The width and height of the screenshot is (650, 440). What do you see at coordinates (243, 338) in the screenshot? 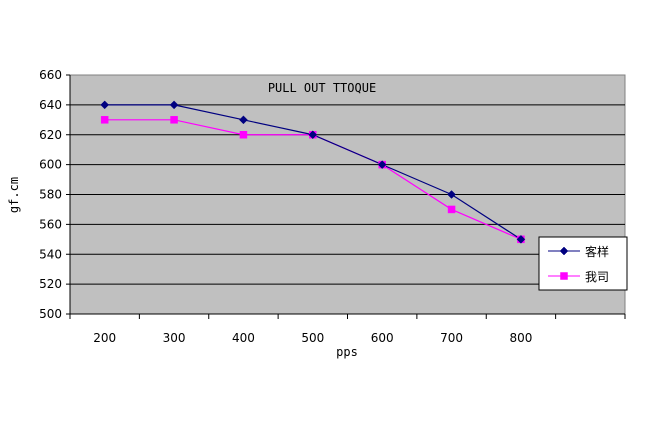
I see `x-tick-label: 400` at bounding box center [243, 338].